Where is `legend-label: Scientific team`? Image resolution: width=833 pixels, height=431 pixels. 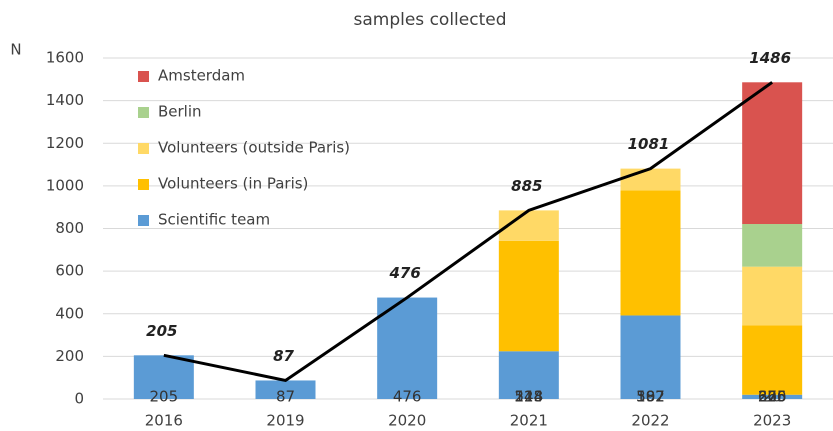
legend-label: Scientific team is located at coordinates (214, 220).